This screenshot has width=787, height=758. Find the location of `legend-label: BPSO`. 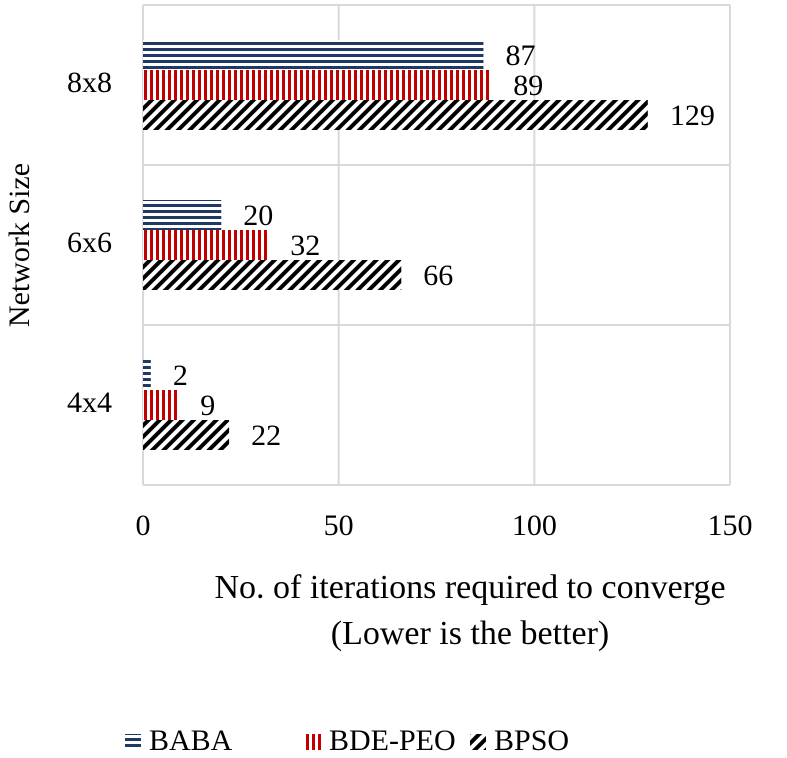

legend-label: BPSO is located at coordinates (531, 740).